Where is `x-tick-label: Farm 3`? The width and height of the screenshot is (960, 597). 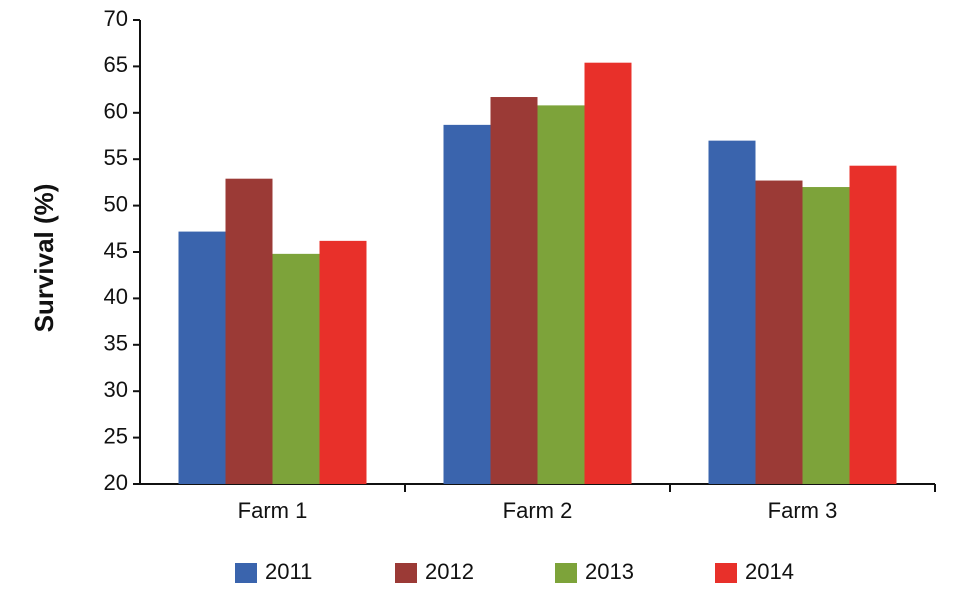 x-tick-label: Farm 3 is located at coordinates (803, 510).